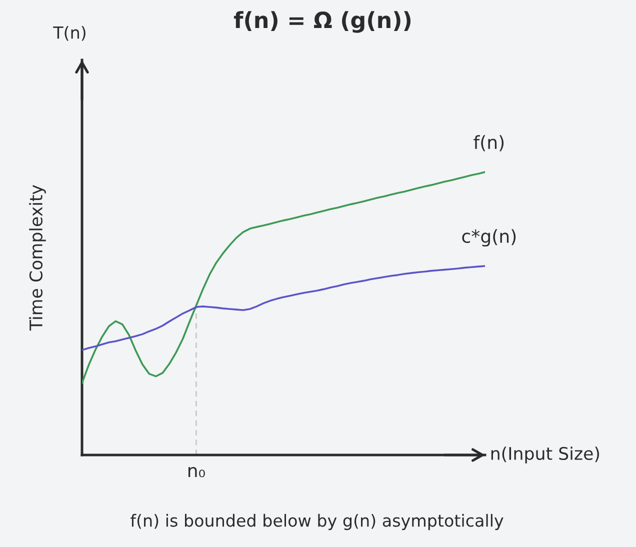  I want to click on series-label: f(n), so click(489, 143).